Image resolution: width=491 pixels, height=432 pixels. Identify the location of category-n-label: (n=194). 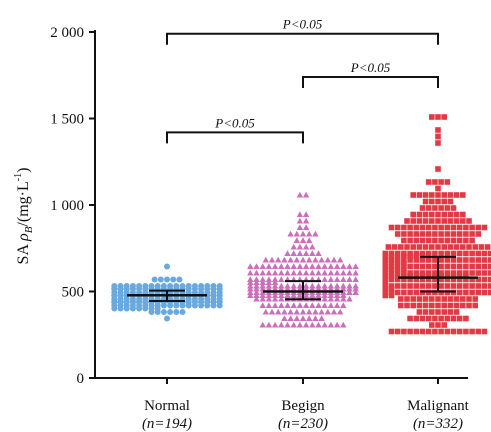
(167, 424).